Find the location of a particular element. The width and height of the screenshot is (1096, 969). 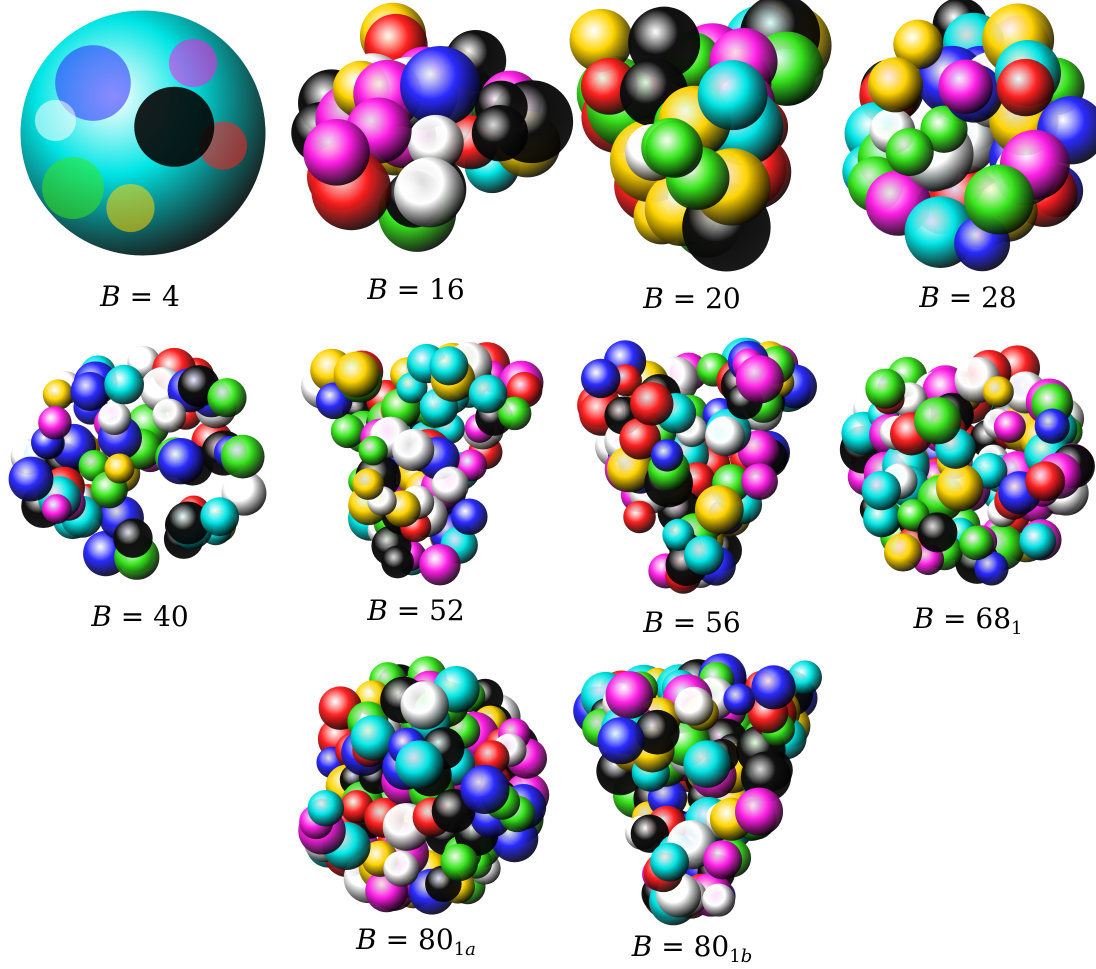

caption-b52: B = 52 is located at coordinates (415, 611).